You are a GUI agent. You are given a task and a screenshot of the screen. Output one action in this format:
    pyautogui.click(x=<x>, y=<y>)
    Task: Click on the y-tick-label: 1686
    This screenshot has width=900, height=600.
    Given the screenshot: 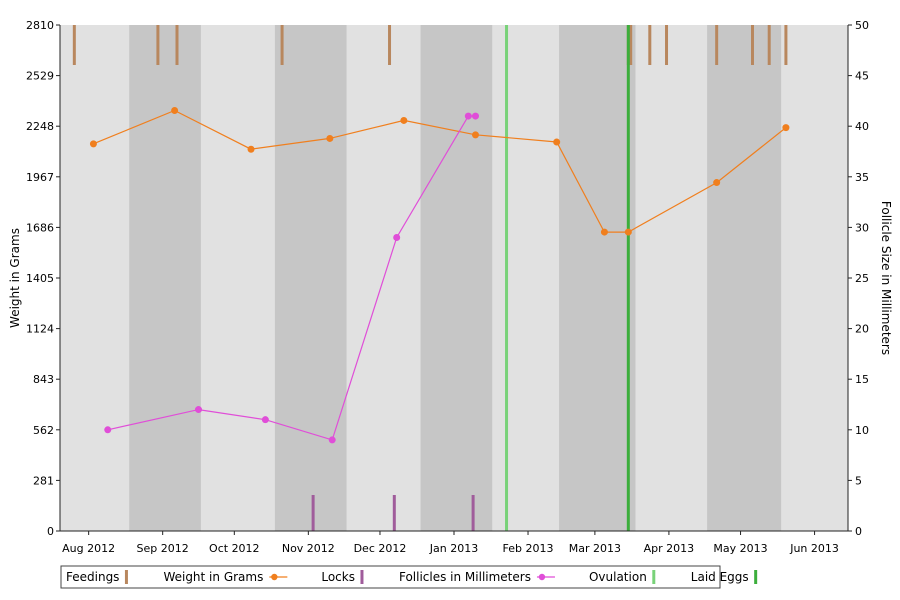 What is the action you would take?
    pyautogui.click(x=40, y=227)
    